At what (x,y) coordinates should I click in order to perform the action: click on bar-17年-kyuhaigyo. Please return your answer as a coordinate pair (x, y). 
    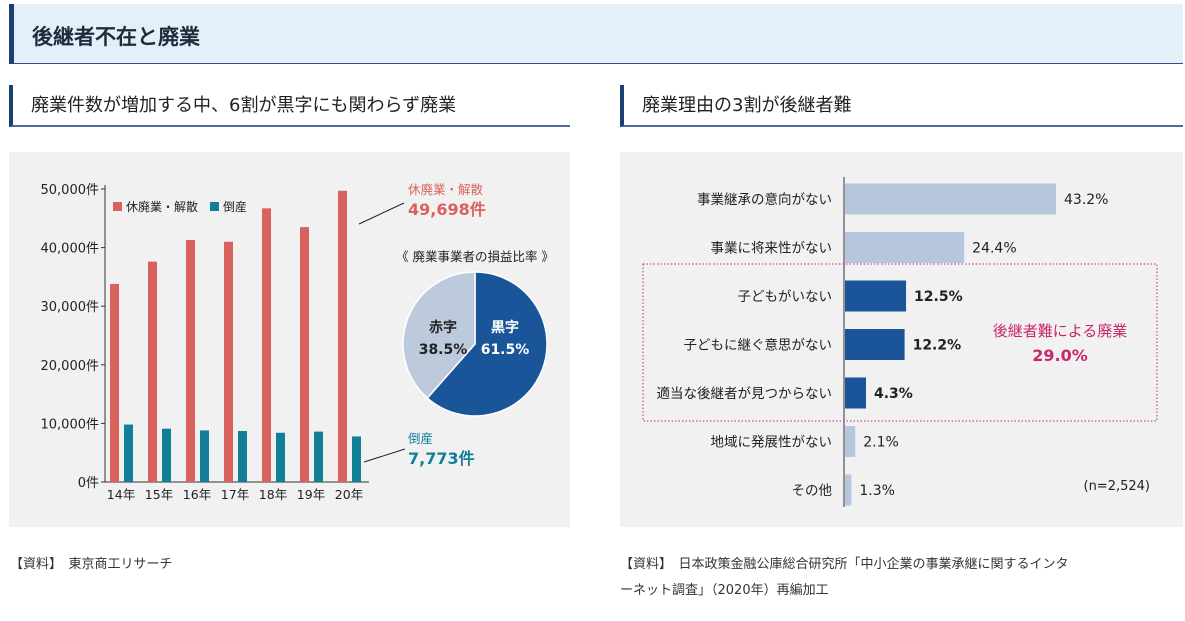
    Looking at the image, I should click on (228, 361).